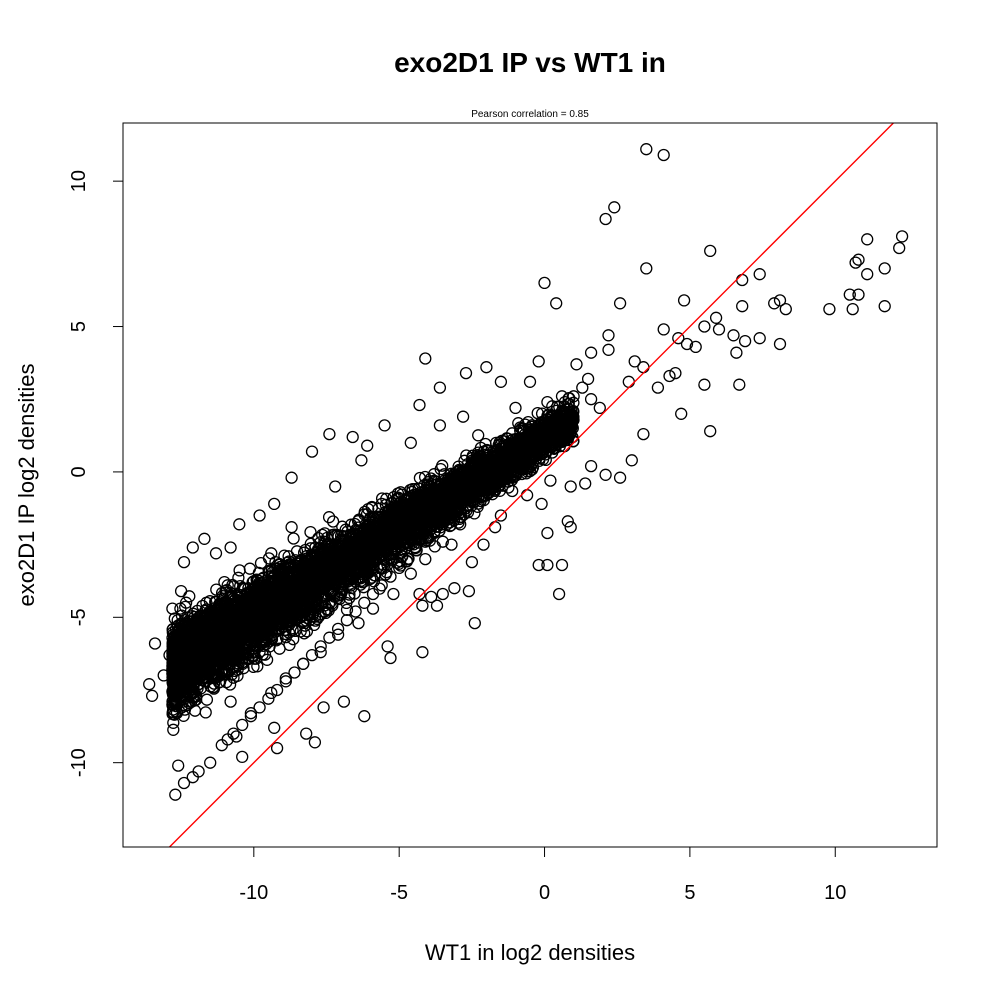 This screenshot has height=1000, width=1000. What do you see at coordinates (373, 564) in the screenshot?
I see `dense-point-cloud` at bounding box center [373, 564].